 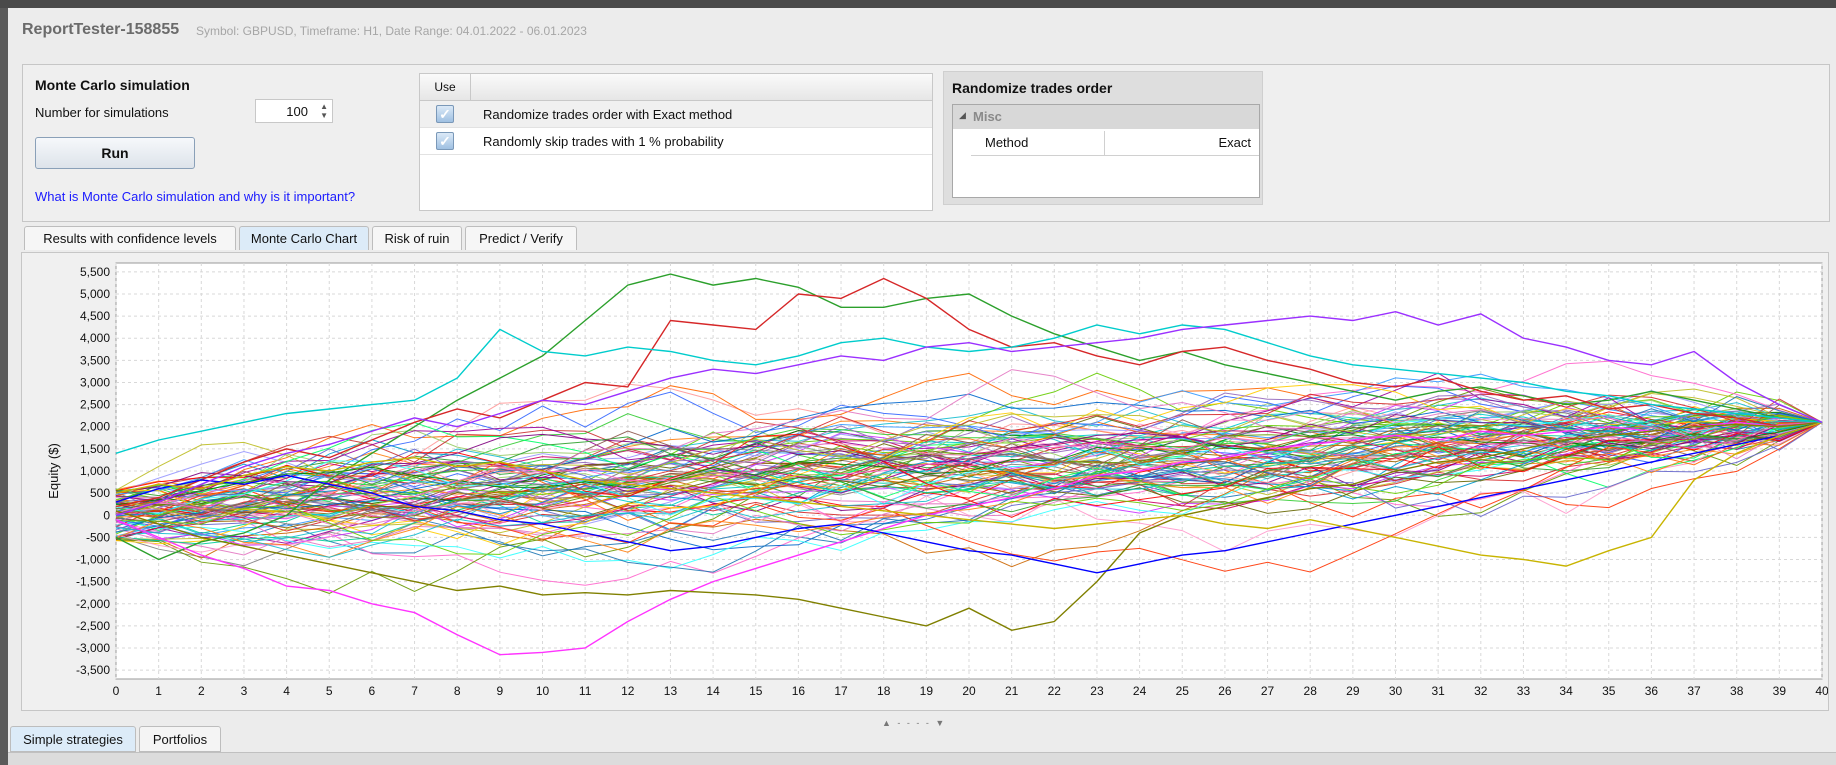 What do you see at coordinates (1115, 143) in the screenshot?
I see `property-row-method: Method Exact` at bounding box center [1115, 143].